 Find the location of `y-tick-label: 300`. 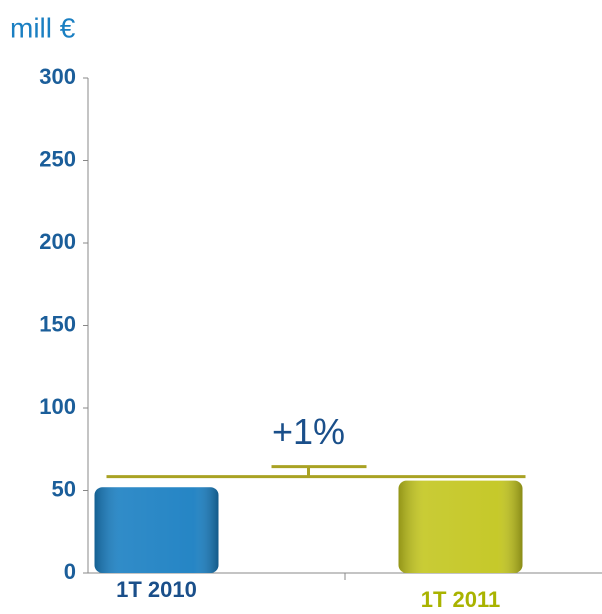

y-tick-label: 300 is located at coordinates (57, 76).